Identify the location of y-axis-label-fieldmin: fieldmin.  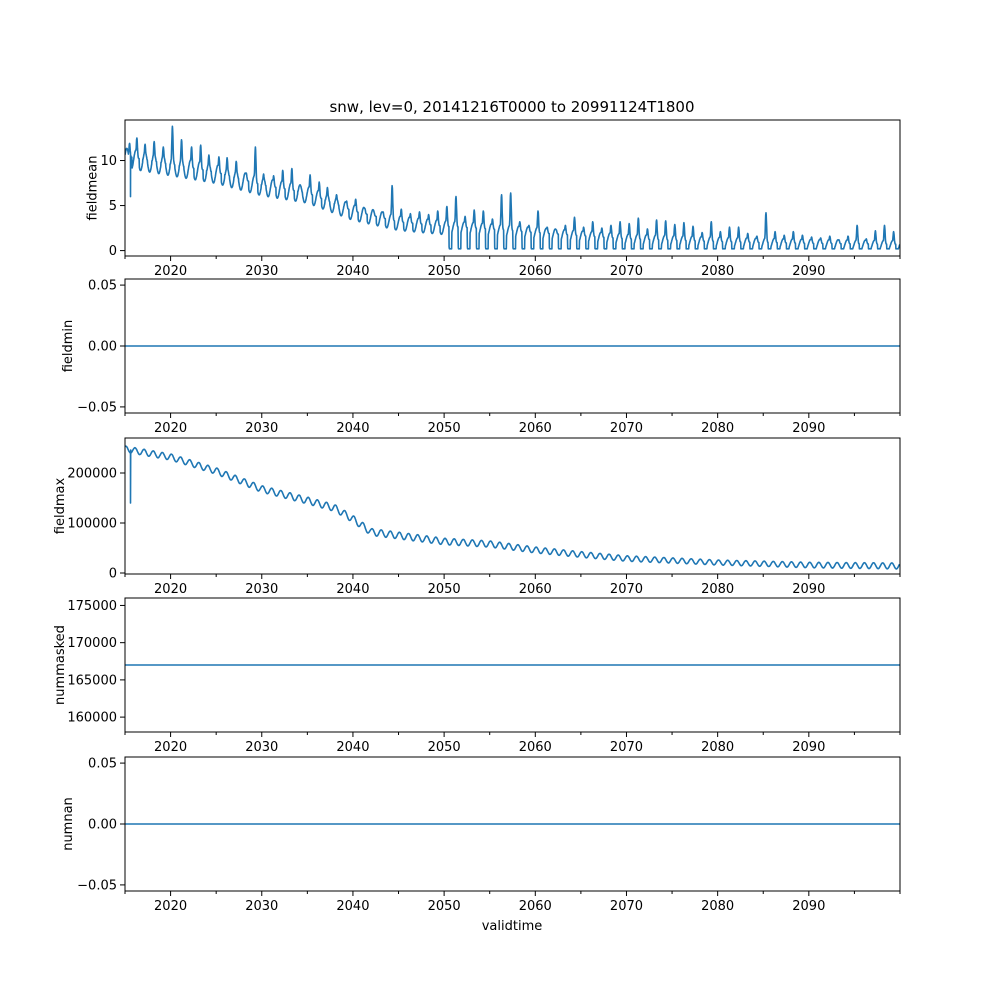
(68, 346).